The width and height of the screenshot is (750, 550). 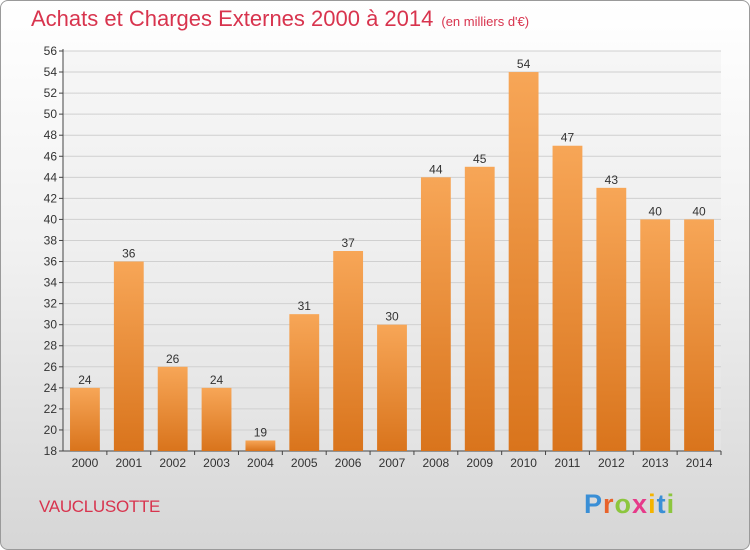 What do you see at coordinates (348, 243) in the screenshot?
I see `bar-value-label: 37` at bounding box center [348, 243].